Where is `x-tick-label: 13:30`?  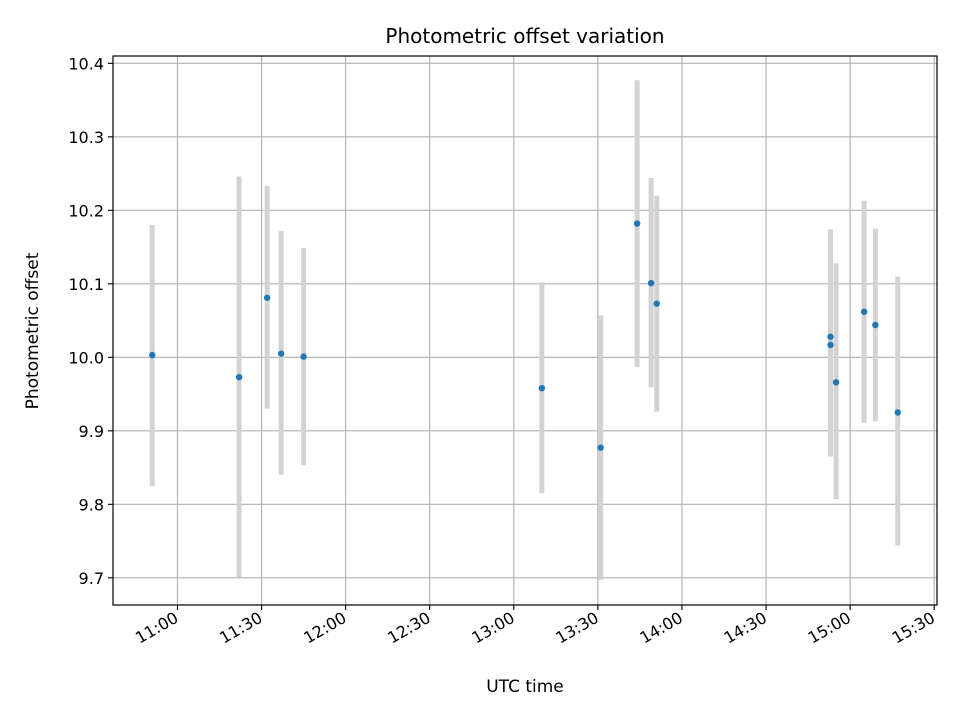
x-tick-label: 13:30 is located at coordinates (576, 628).